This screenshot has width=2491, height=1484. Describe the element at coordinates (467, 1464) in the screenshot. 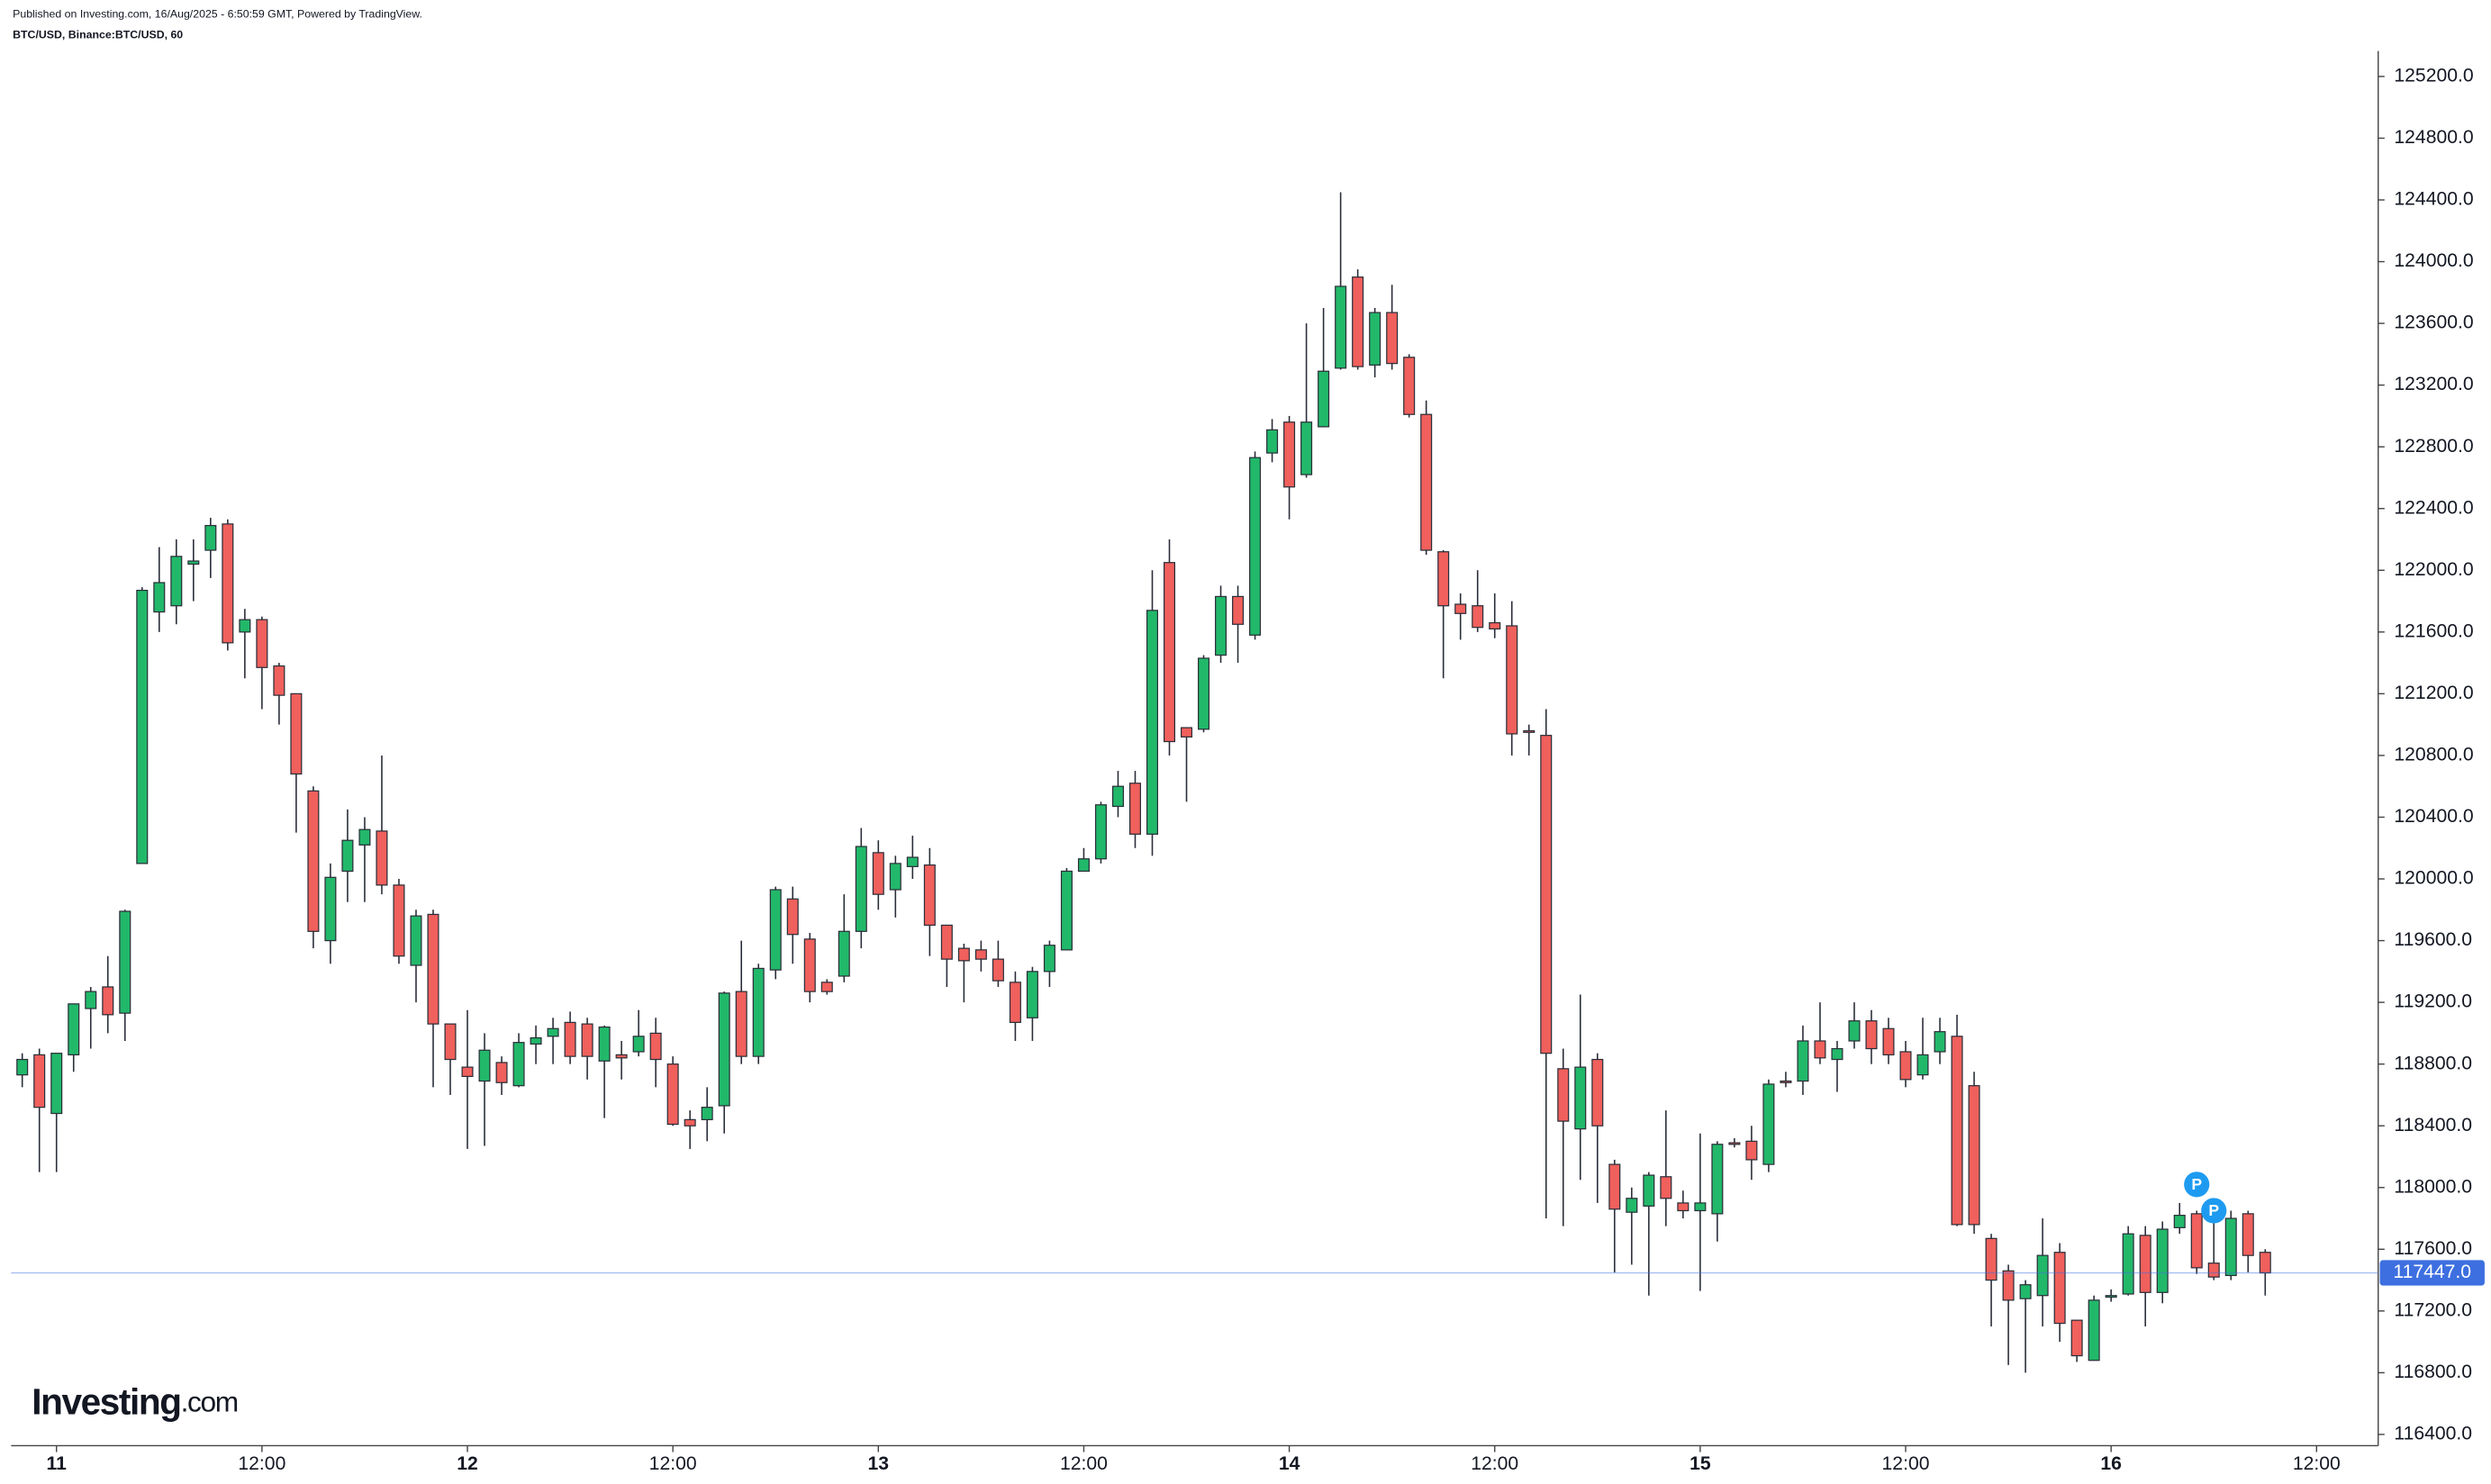

I see `x-tick-label: 12` at that location.